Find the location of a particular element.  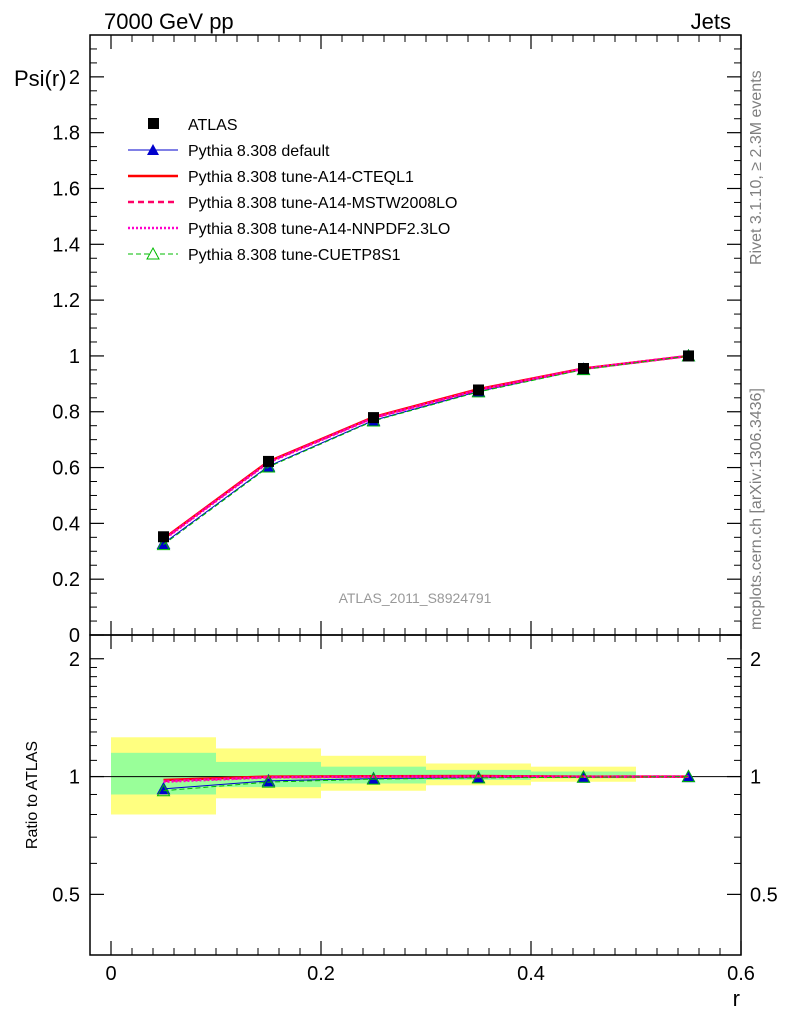

mcplots-label: mcplots.cern.ch [arXiv:1306.3436] is located at coordinates (756, 509).